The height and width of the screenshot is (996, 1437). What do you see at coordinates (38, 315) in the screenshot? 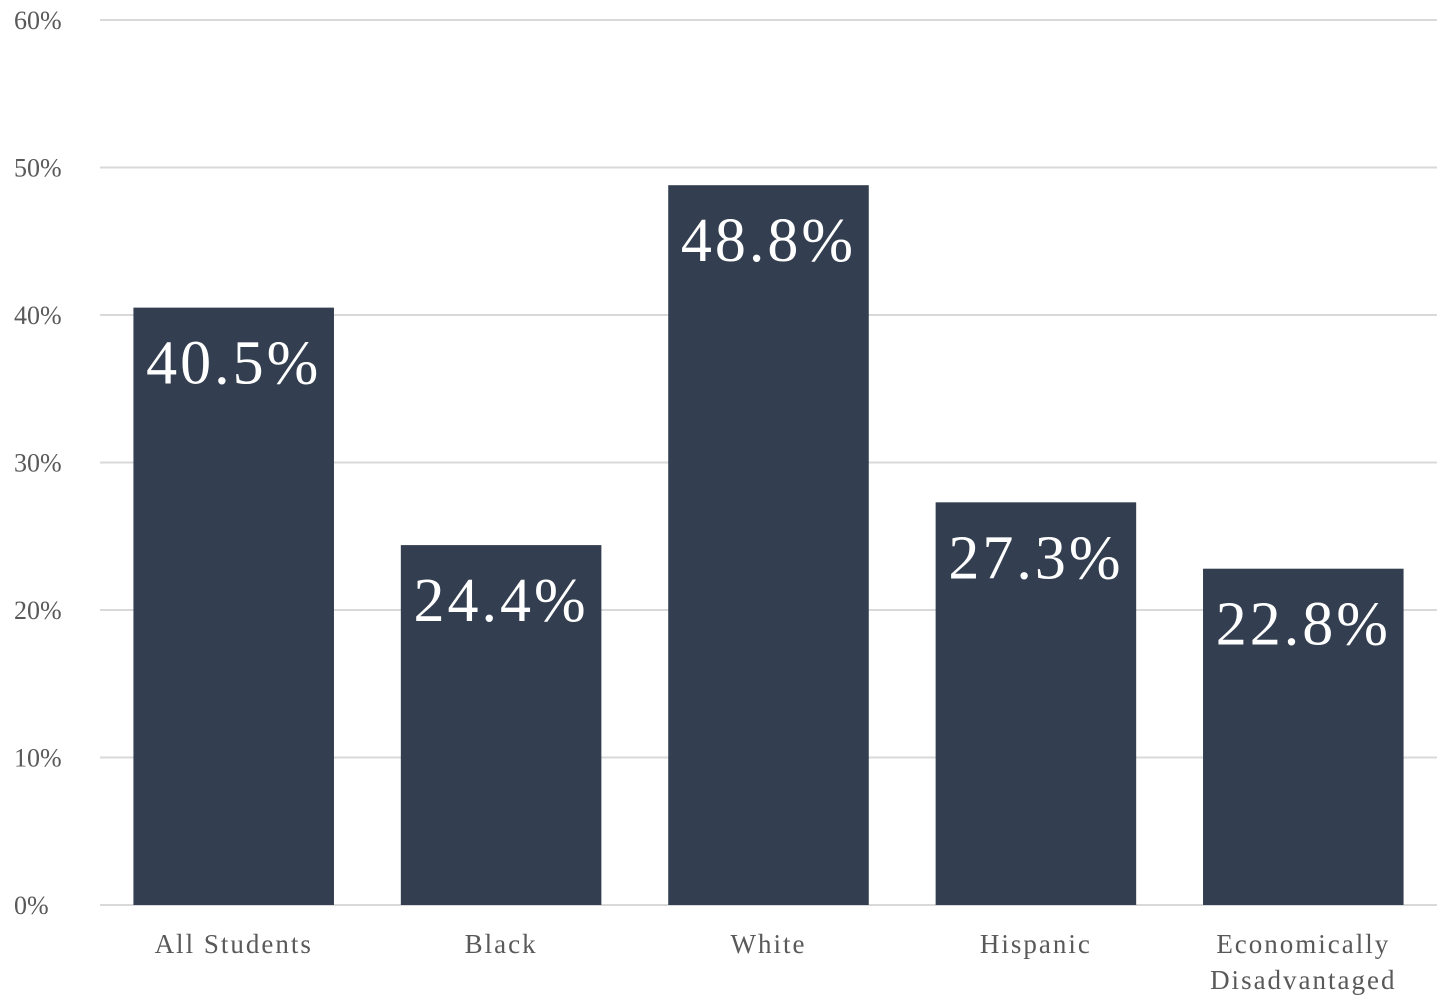
I see `y-tick-label: 40%` at bounding box center [38, 315].